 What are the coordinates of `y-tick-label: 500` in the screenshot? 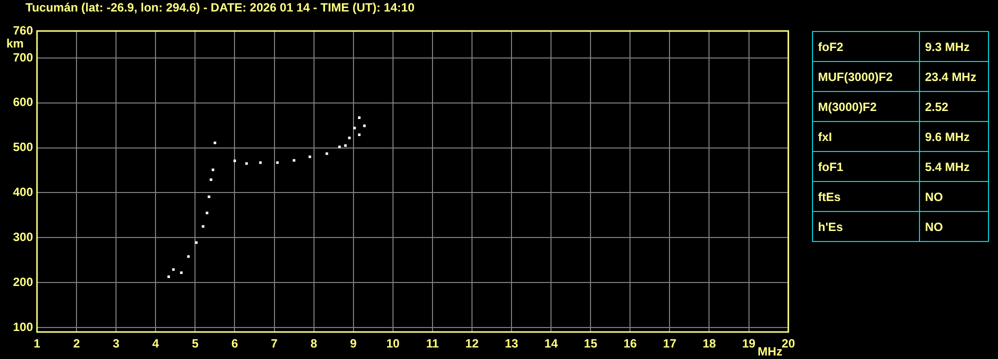 It's located at (23, 147).